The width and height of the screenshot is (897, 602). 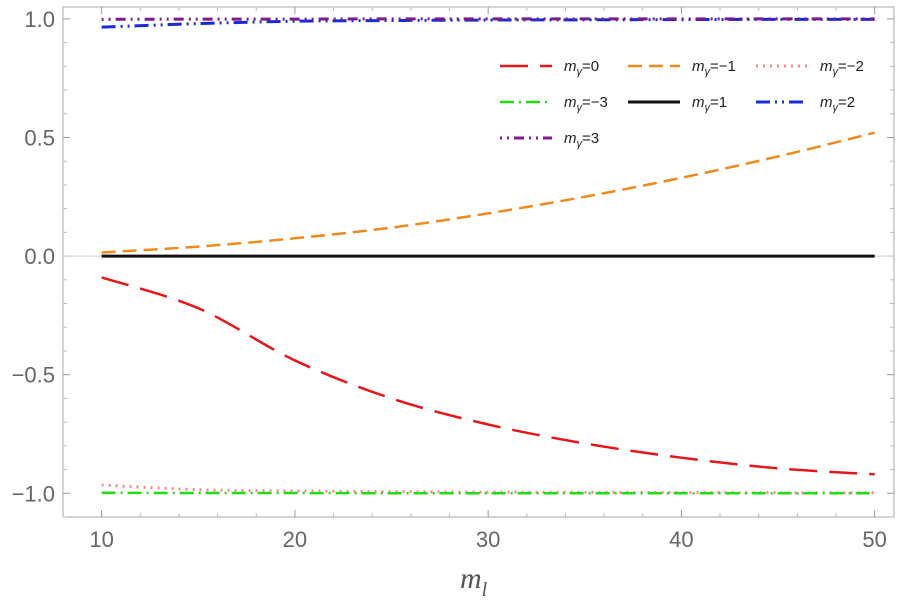 I want to click on legend-label: mγ=3, so click(x=581, y=140).